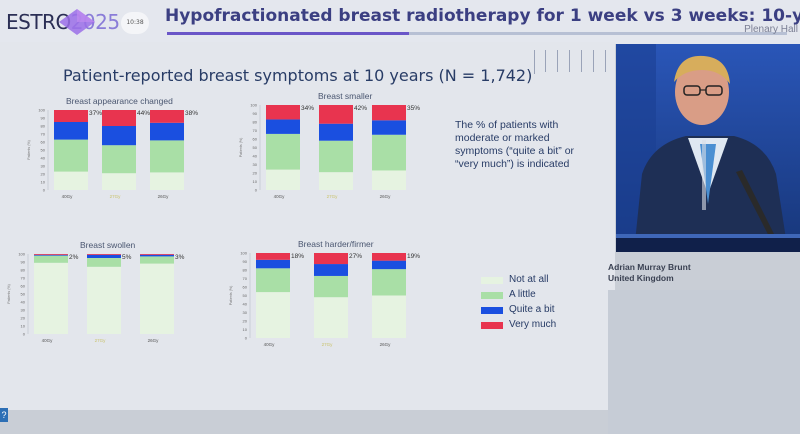 The height and width of the screenshot is (434, 800). I want to click on chart-title: Breast appearance changed, so click(119, 101).